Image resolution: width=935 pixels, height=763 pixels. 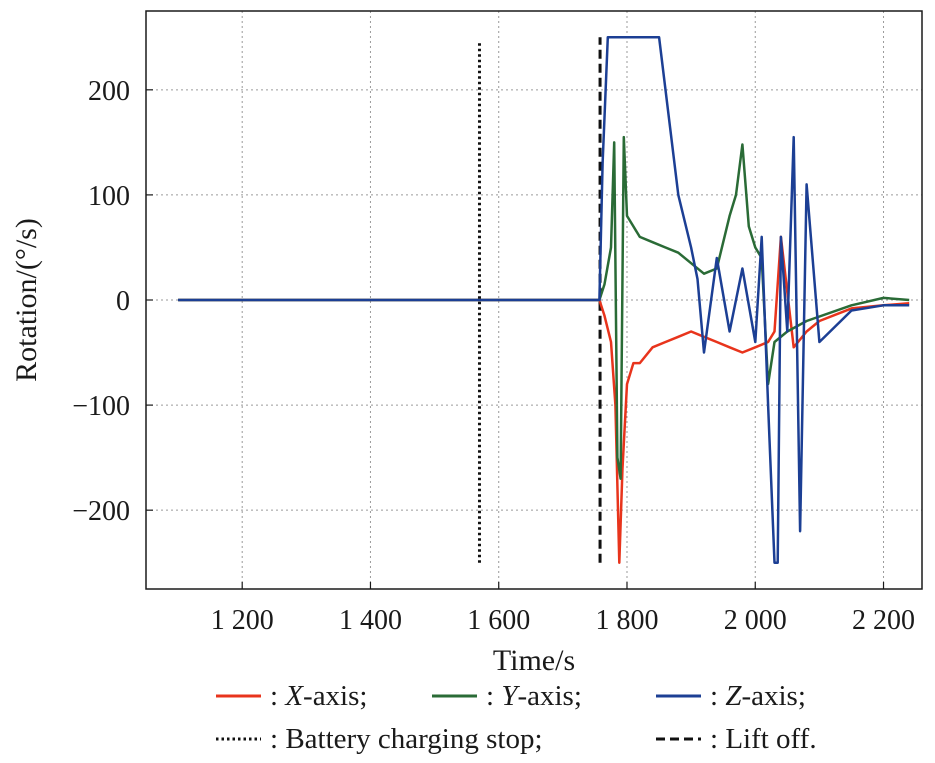 I want to click on y-tick-label: 100, so click(x=109, y=196).